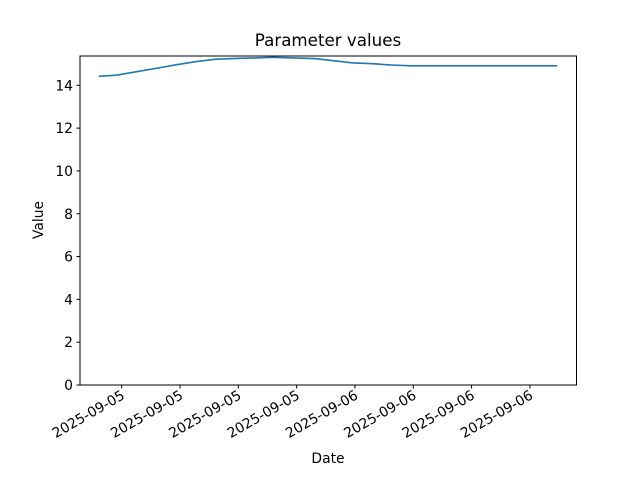 This screenshot has width=640, height=480. I want to click on y-axis-label: Value, so click(39, 220).